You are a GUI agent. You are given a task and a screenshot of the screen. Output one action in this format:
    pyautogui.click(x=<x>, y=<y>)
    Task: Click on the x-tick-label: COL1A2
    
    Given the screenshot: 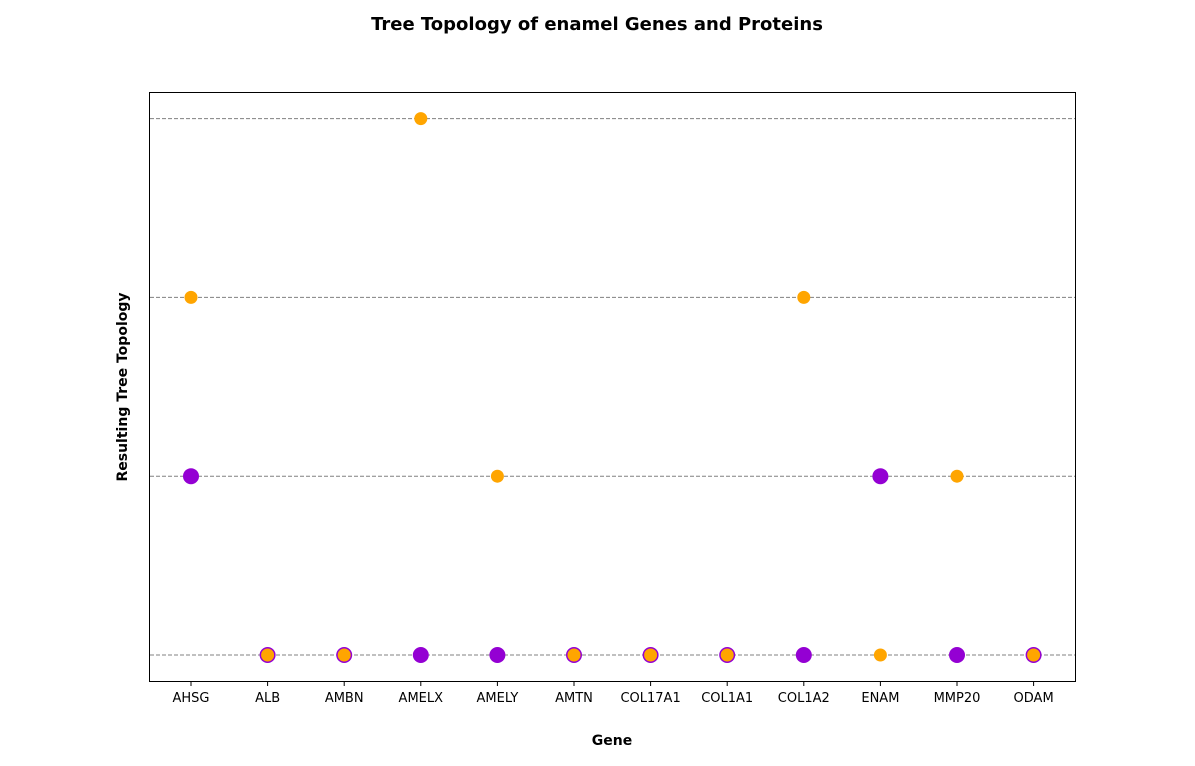 What is the action you would take?
    pyautogui.click(x=804, y=698)
    